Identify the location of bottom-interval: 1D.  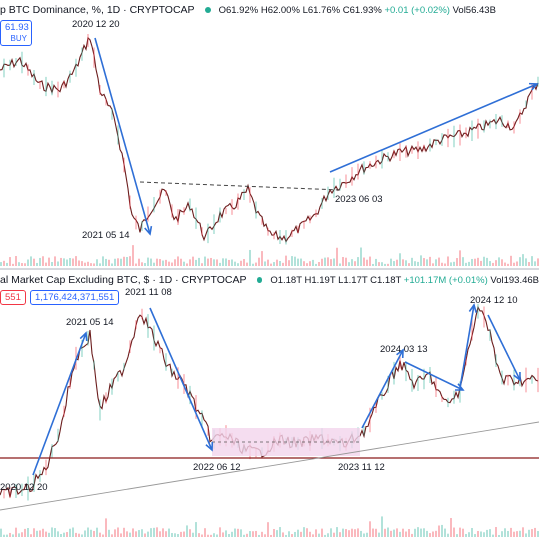
(165, 280).